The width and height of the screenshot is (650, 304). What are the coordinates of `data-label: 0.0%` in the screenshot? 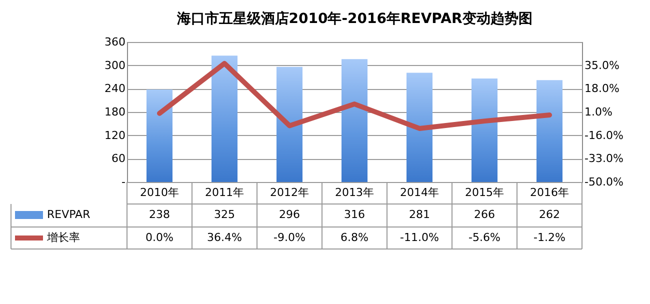 It's located at (160, 237).